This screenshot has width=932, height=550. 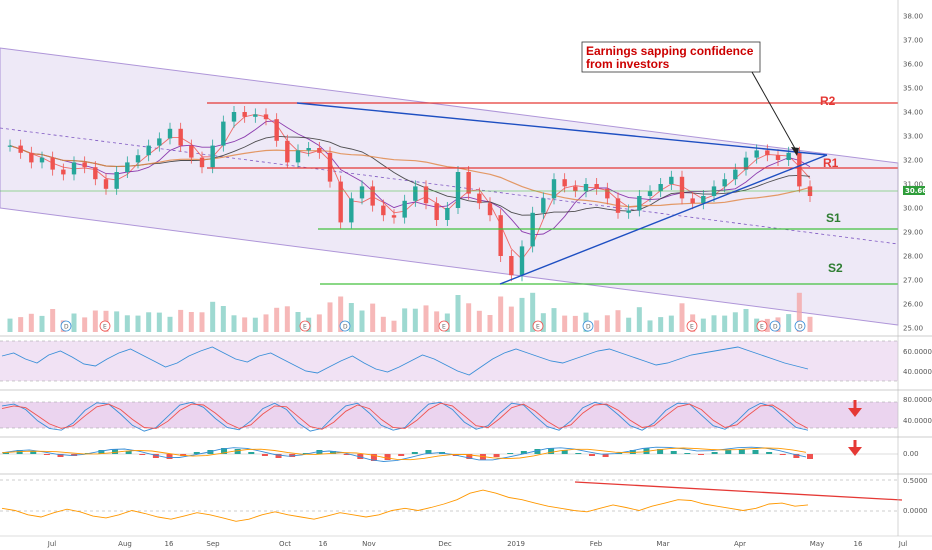 I want to click on macd-panel: 0.00, so click(x=466, y=449).